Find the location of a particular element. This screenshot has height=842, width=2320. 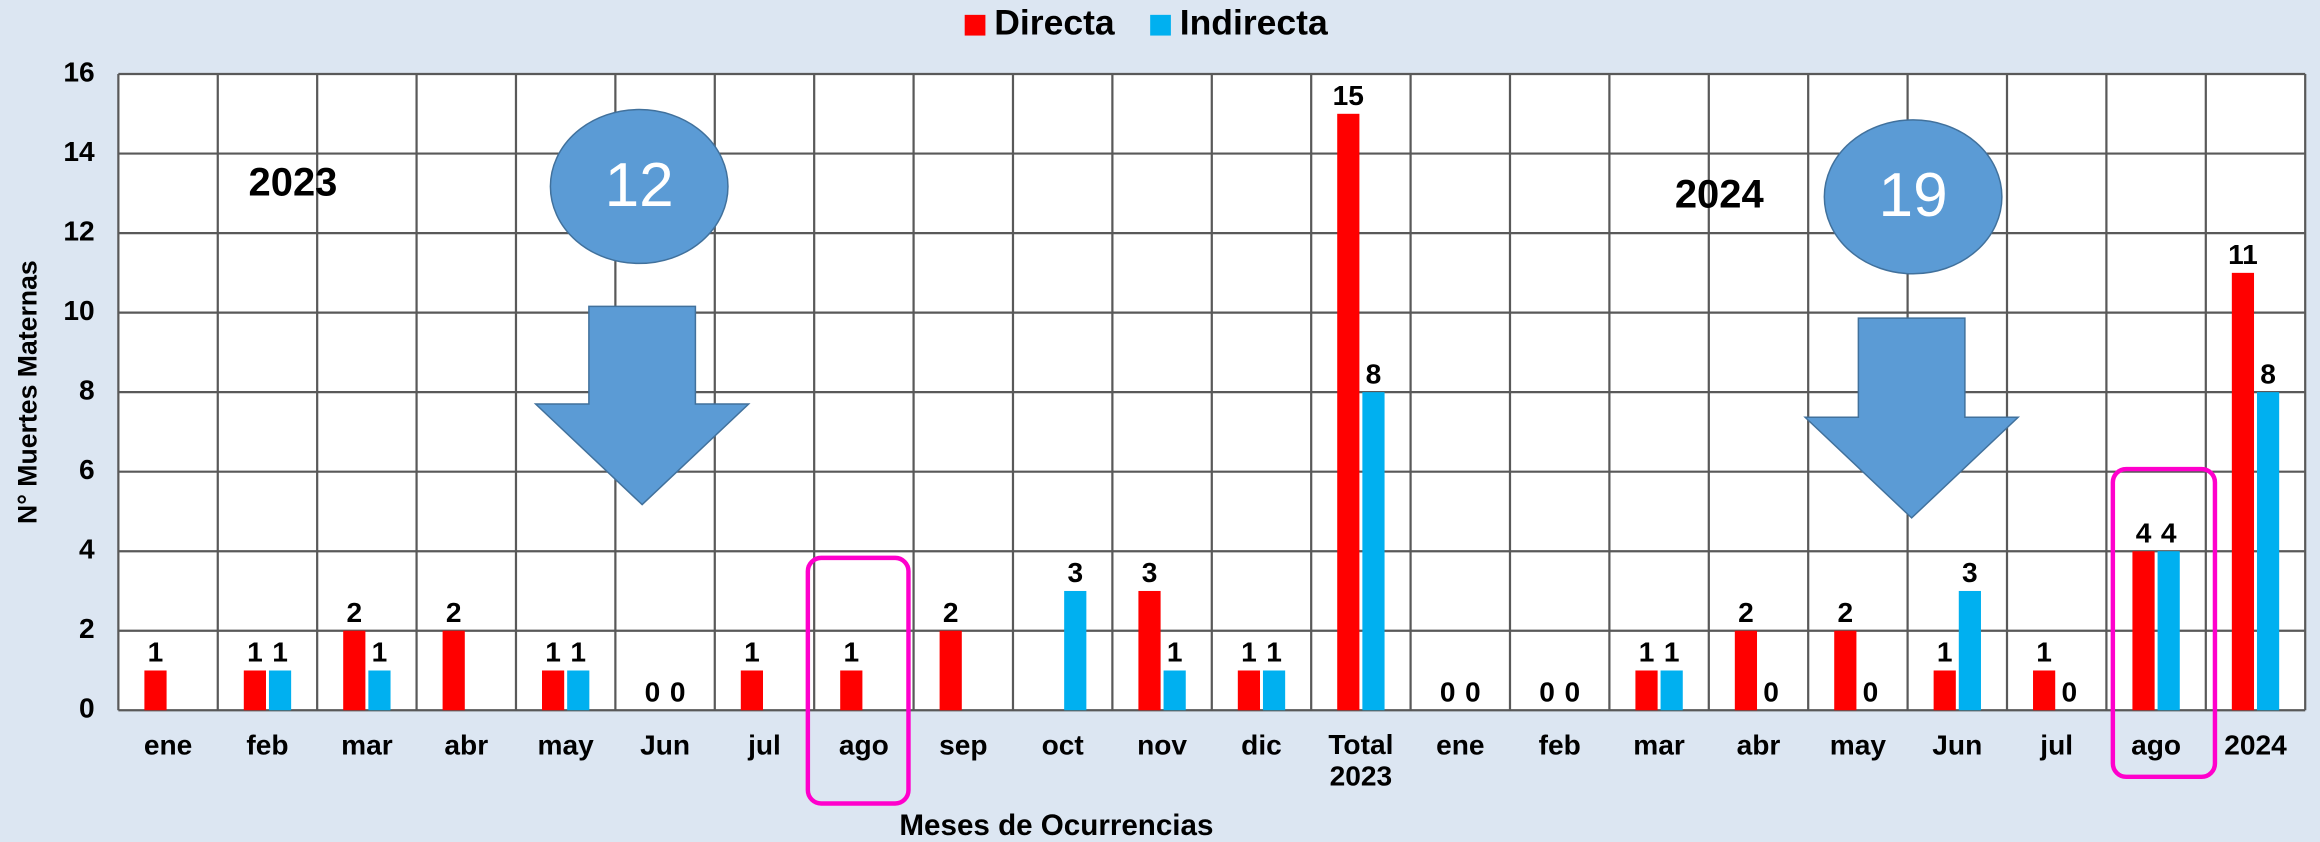

x-axis-label: Meses de Ocurrencias is located at coordinates (1056, 825).